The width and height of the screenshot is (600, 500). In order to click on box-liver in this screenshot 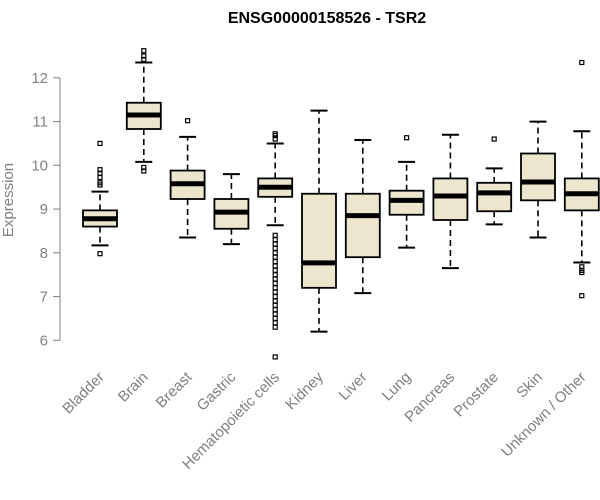, I will do `click(362, 216)`.